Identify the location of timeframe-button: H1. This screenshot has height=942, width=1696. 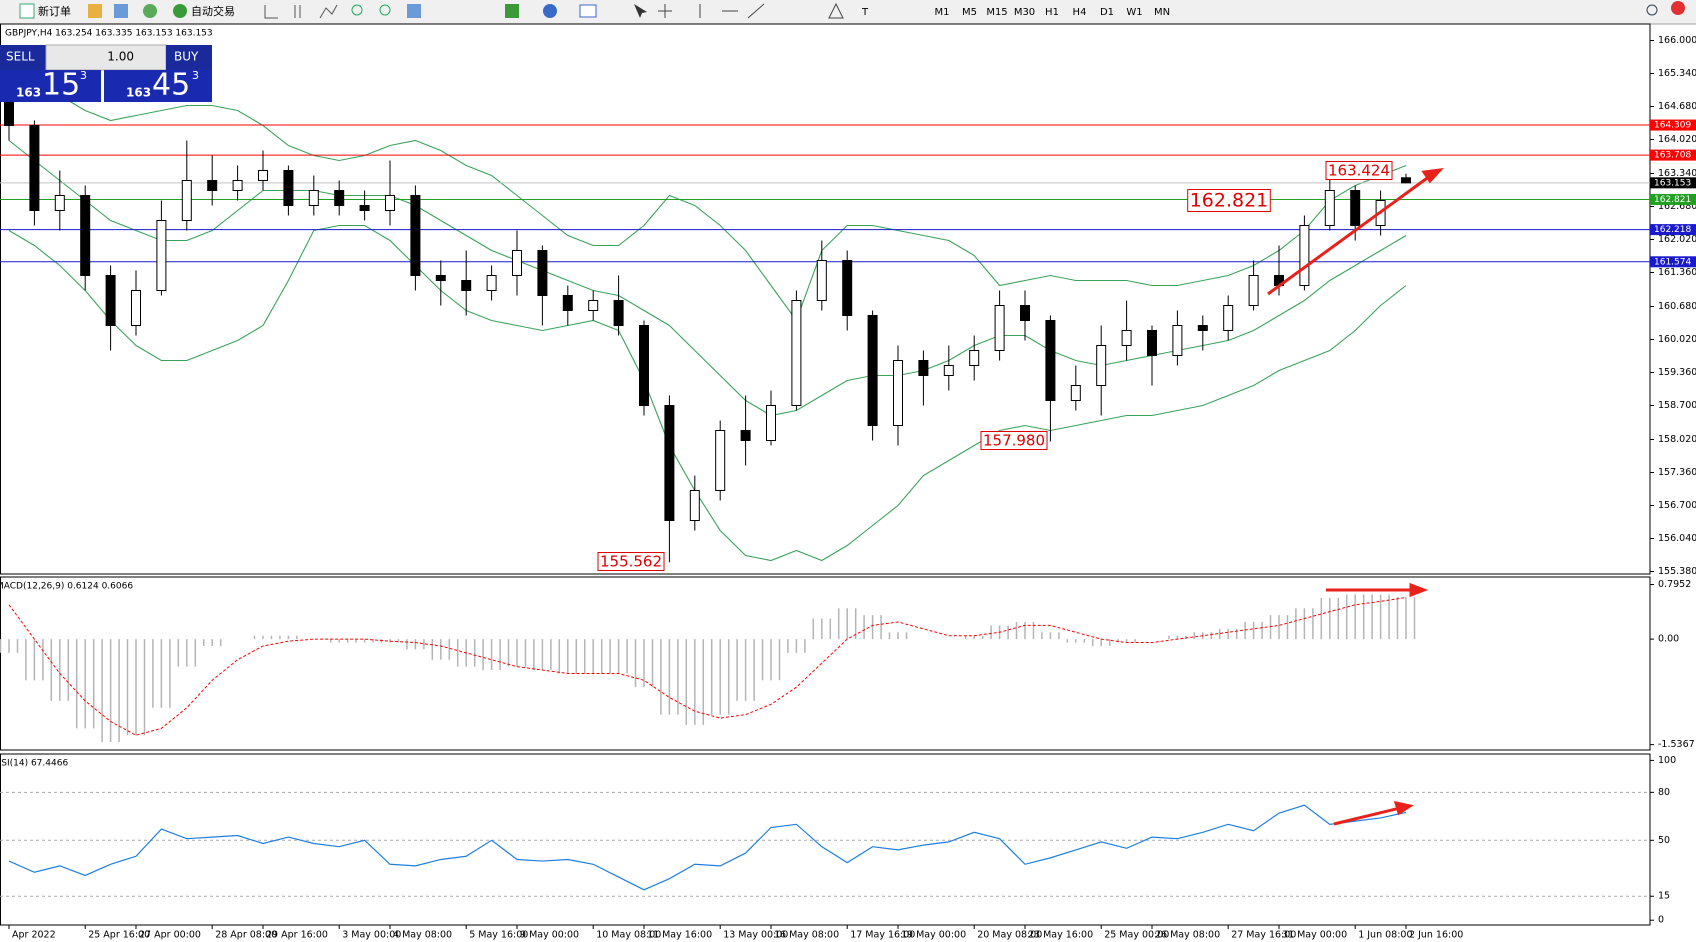
(1052, 12).